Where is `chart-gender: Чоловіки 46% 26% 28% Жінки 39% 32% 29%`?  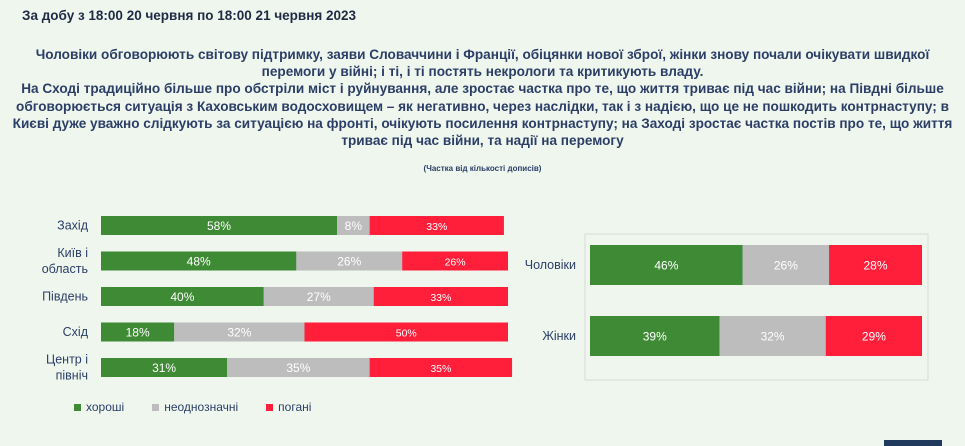 chart-gender: Чоловіки 46% 26% 28% Жінки 39% 32% 29% is located at coordinates (727, 307).